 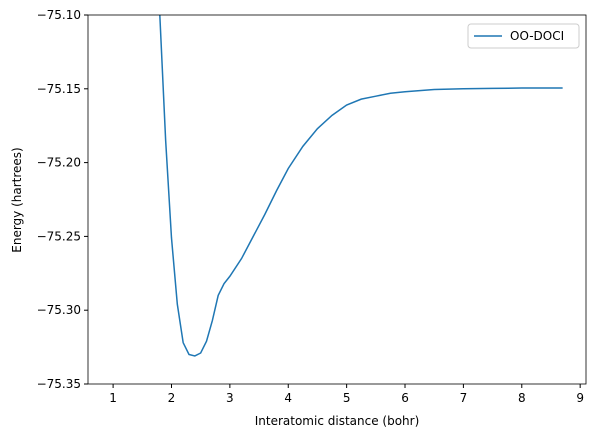 I want to click on legend-box, so click(x=523, y=36).